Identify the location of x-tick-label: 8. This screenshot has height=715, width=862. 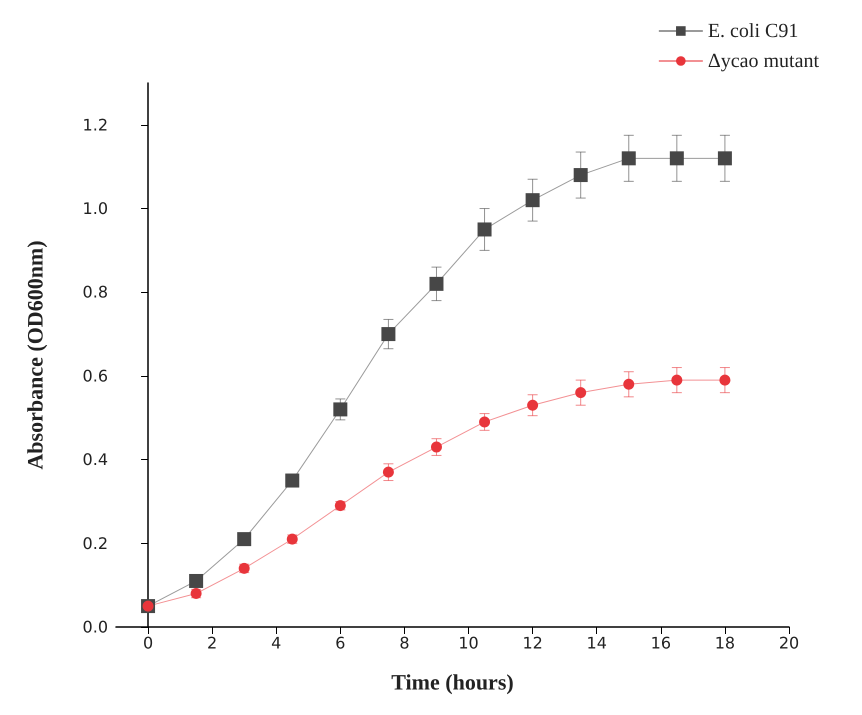
(404, 643).